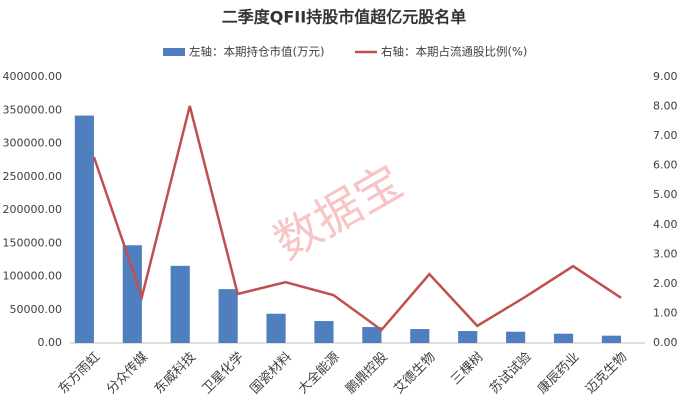 The image size is (689, 410). I want to click on x-tick-label: 三棵树, so click(467, 369).